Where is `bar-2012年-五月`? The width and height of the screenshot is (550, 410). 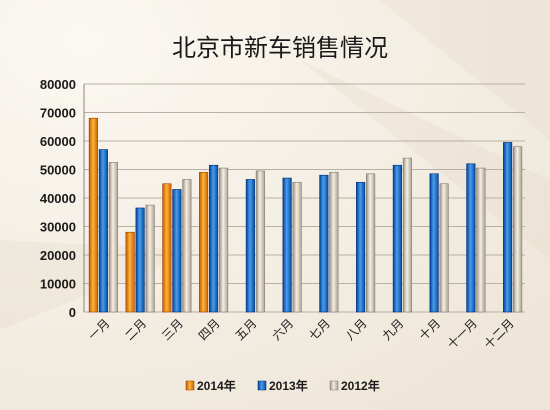
bar-2012年-五月 is located at coordinates (260, 241).